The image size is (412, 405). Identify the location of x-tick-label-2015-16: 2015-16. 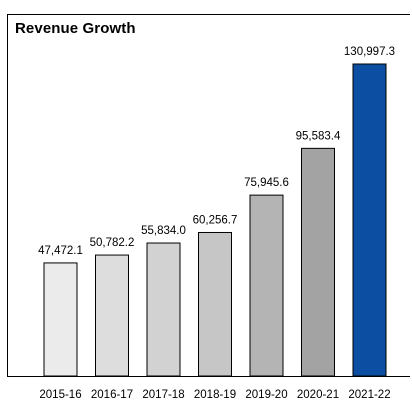
(60, 395).